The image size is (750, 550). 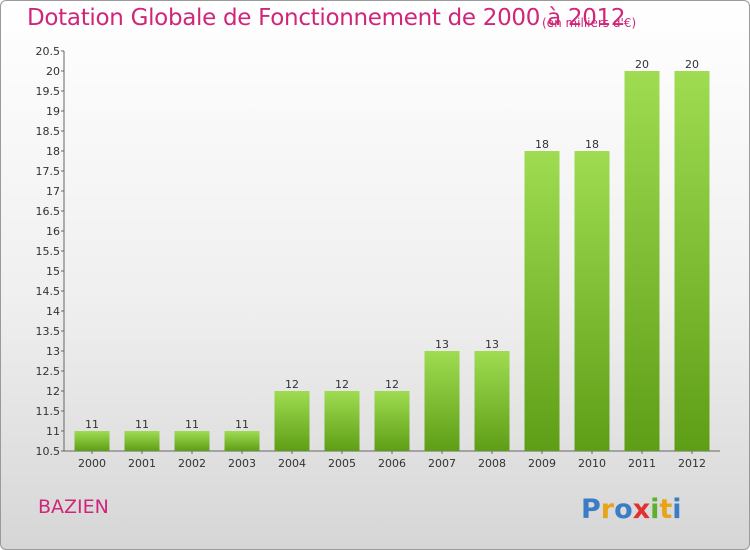 What do you see at coordinates (342, 384) in the screenshot?
I see `data-label-2005: 12` at bounding box center [342, 384].